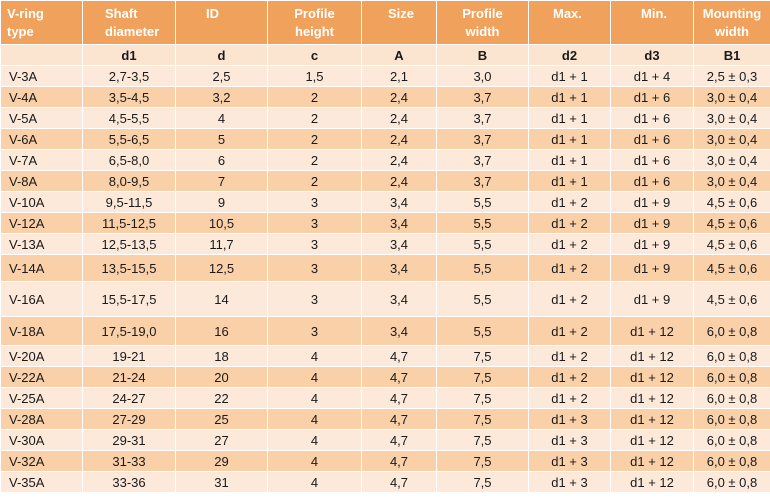 The width and height of the screenshot is (770, 500). Describe the element at coordinates (221, 76) in the screenshot. I see `table-cell: 2,5` at that location.